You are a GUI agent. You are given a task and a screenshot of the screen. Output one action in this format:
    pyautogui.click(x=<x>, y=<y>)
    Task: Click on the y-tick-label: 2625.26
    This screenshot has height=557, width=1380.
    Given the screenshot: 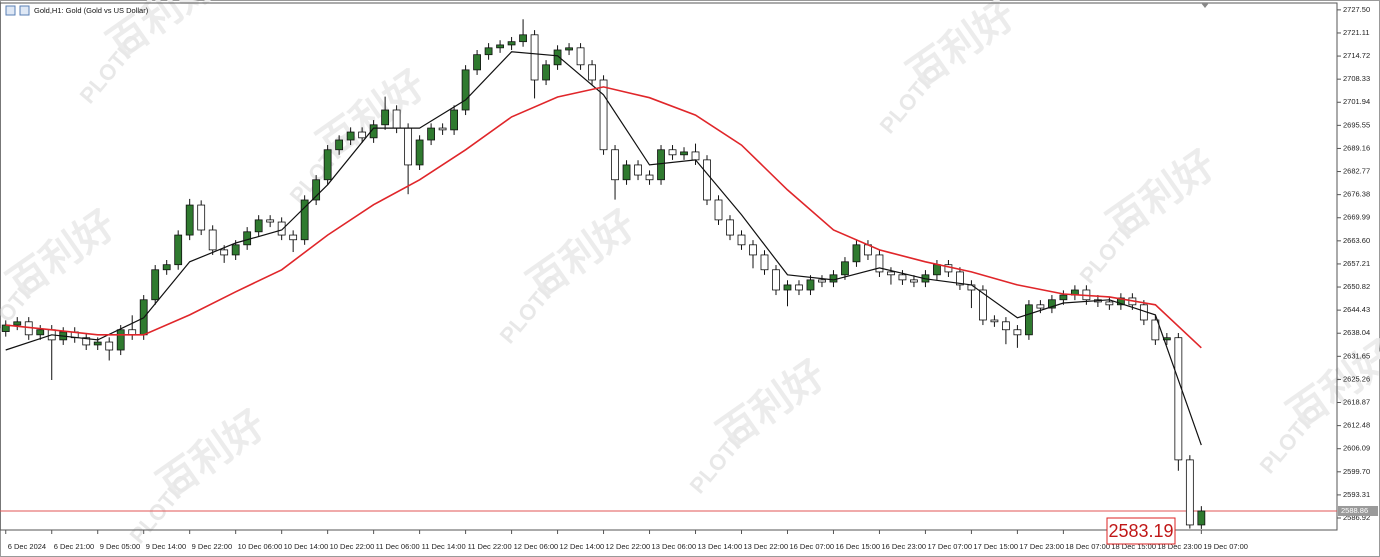 What is the action you would take?
    pyautogui.click(x=1356, y=378)
    